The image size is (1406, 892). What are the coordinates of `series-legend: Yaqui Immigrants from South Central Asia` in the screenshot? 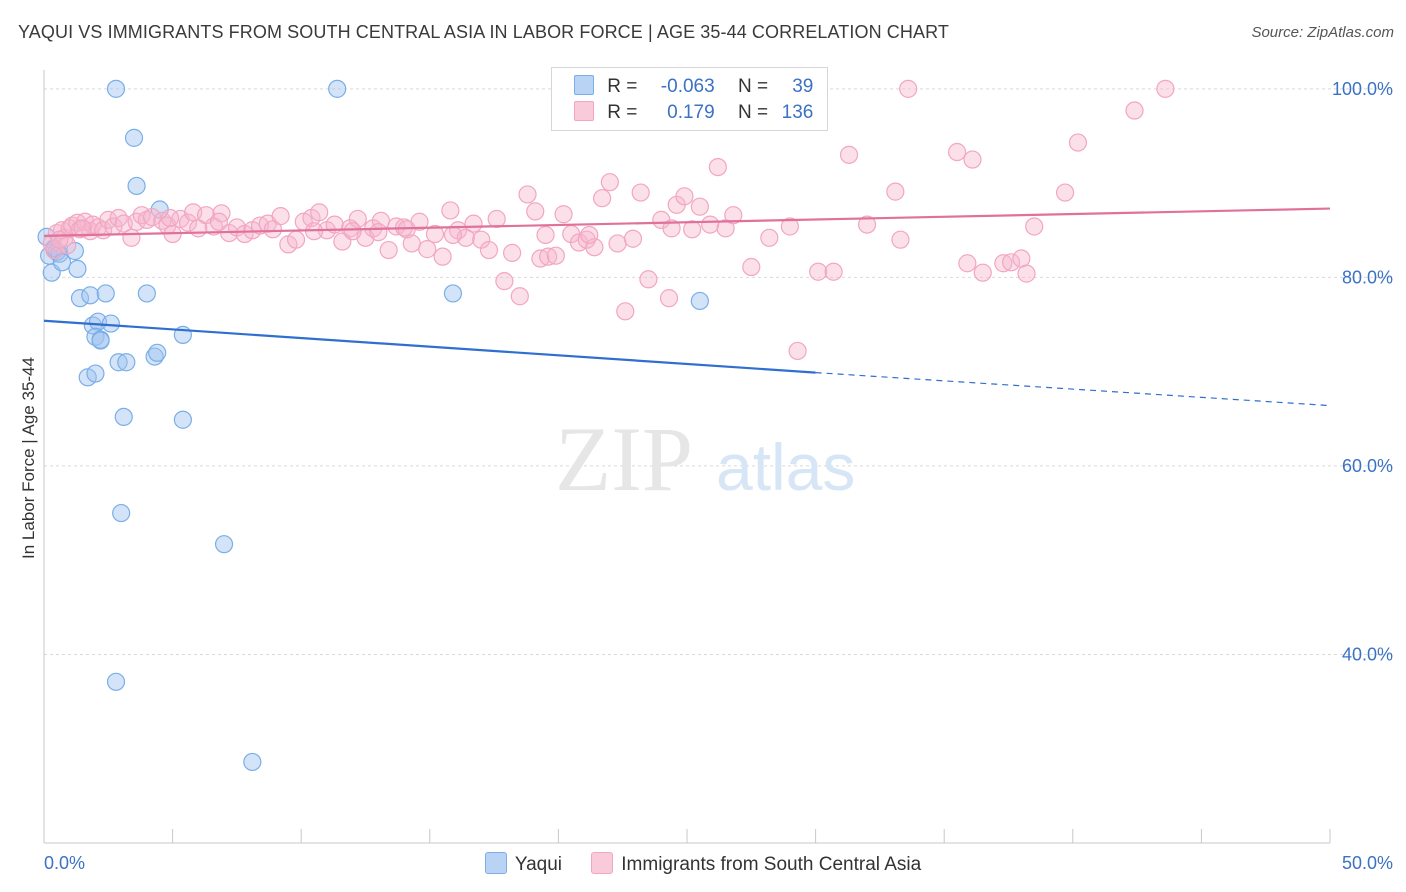 It's located at (703, 864).